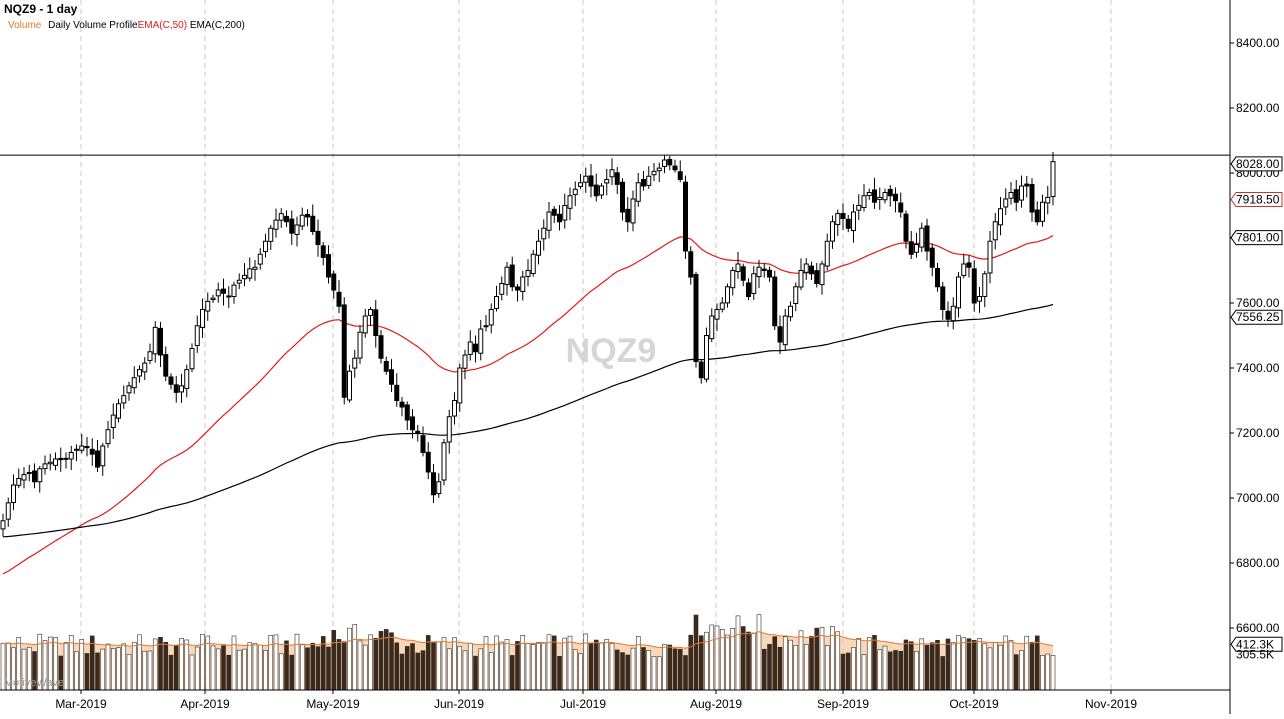  What do you see at coordinates (25, 25) in the screenshot?
I see `legend-volume: Volume` at bounding box center [25, 25].